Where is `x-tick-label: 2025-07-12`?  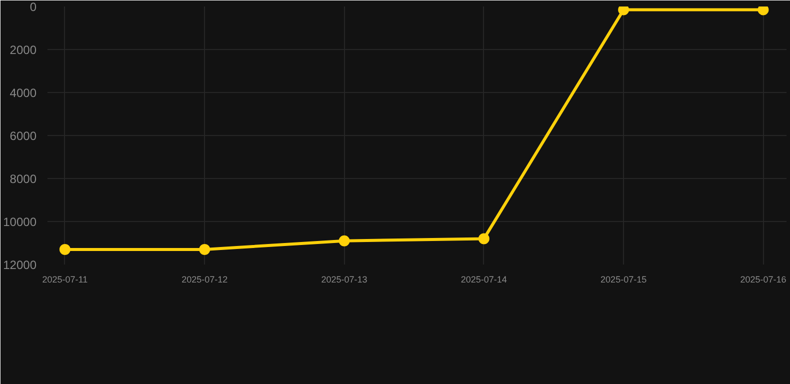 x-tick-label: 2025-07-12 is located at coordinates (205, 279).